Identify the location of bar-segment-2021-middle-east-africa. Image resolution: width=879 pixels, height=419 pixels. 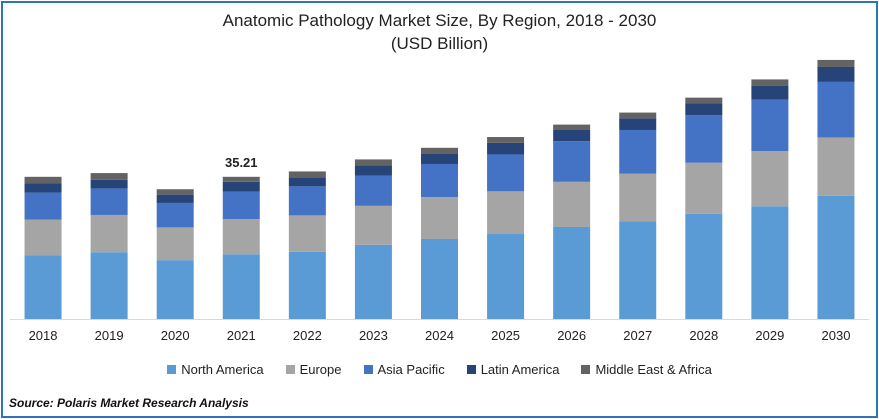
(241, 179).